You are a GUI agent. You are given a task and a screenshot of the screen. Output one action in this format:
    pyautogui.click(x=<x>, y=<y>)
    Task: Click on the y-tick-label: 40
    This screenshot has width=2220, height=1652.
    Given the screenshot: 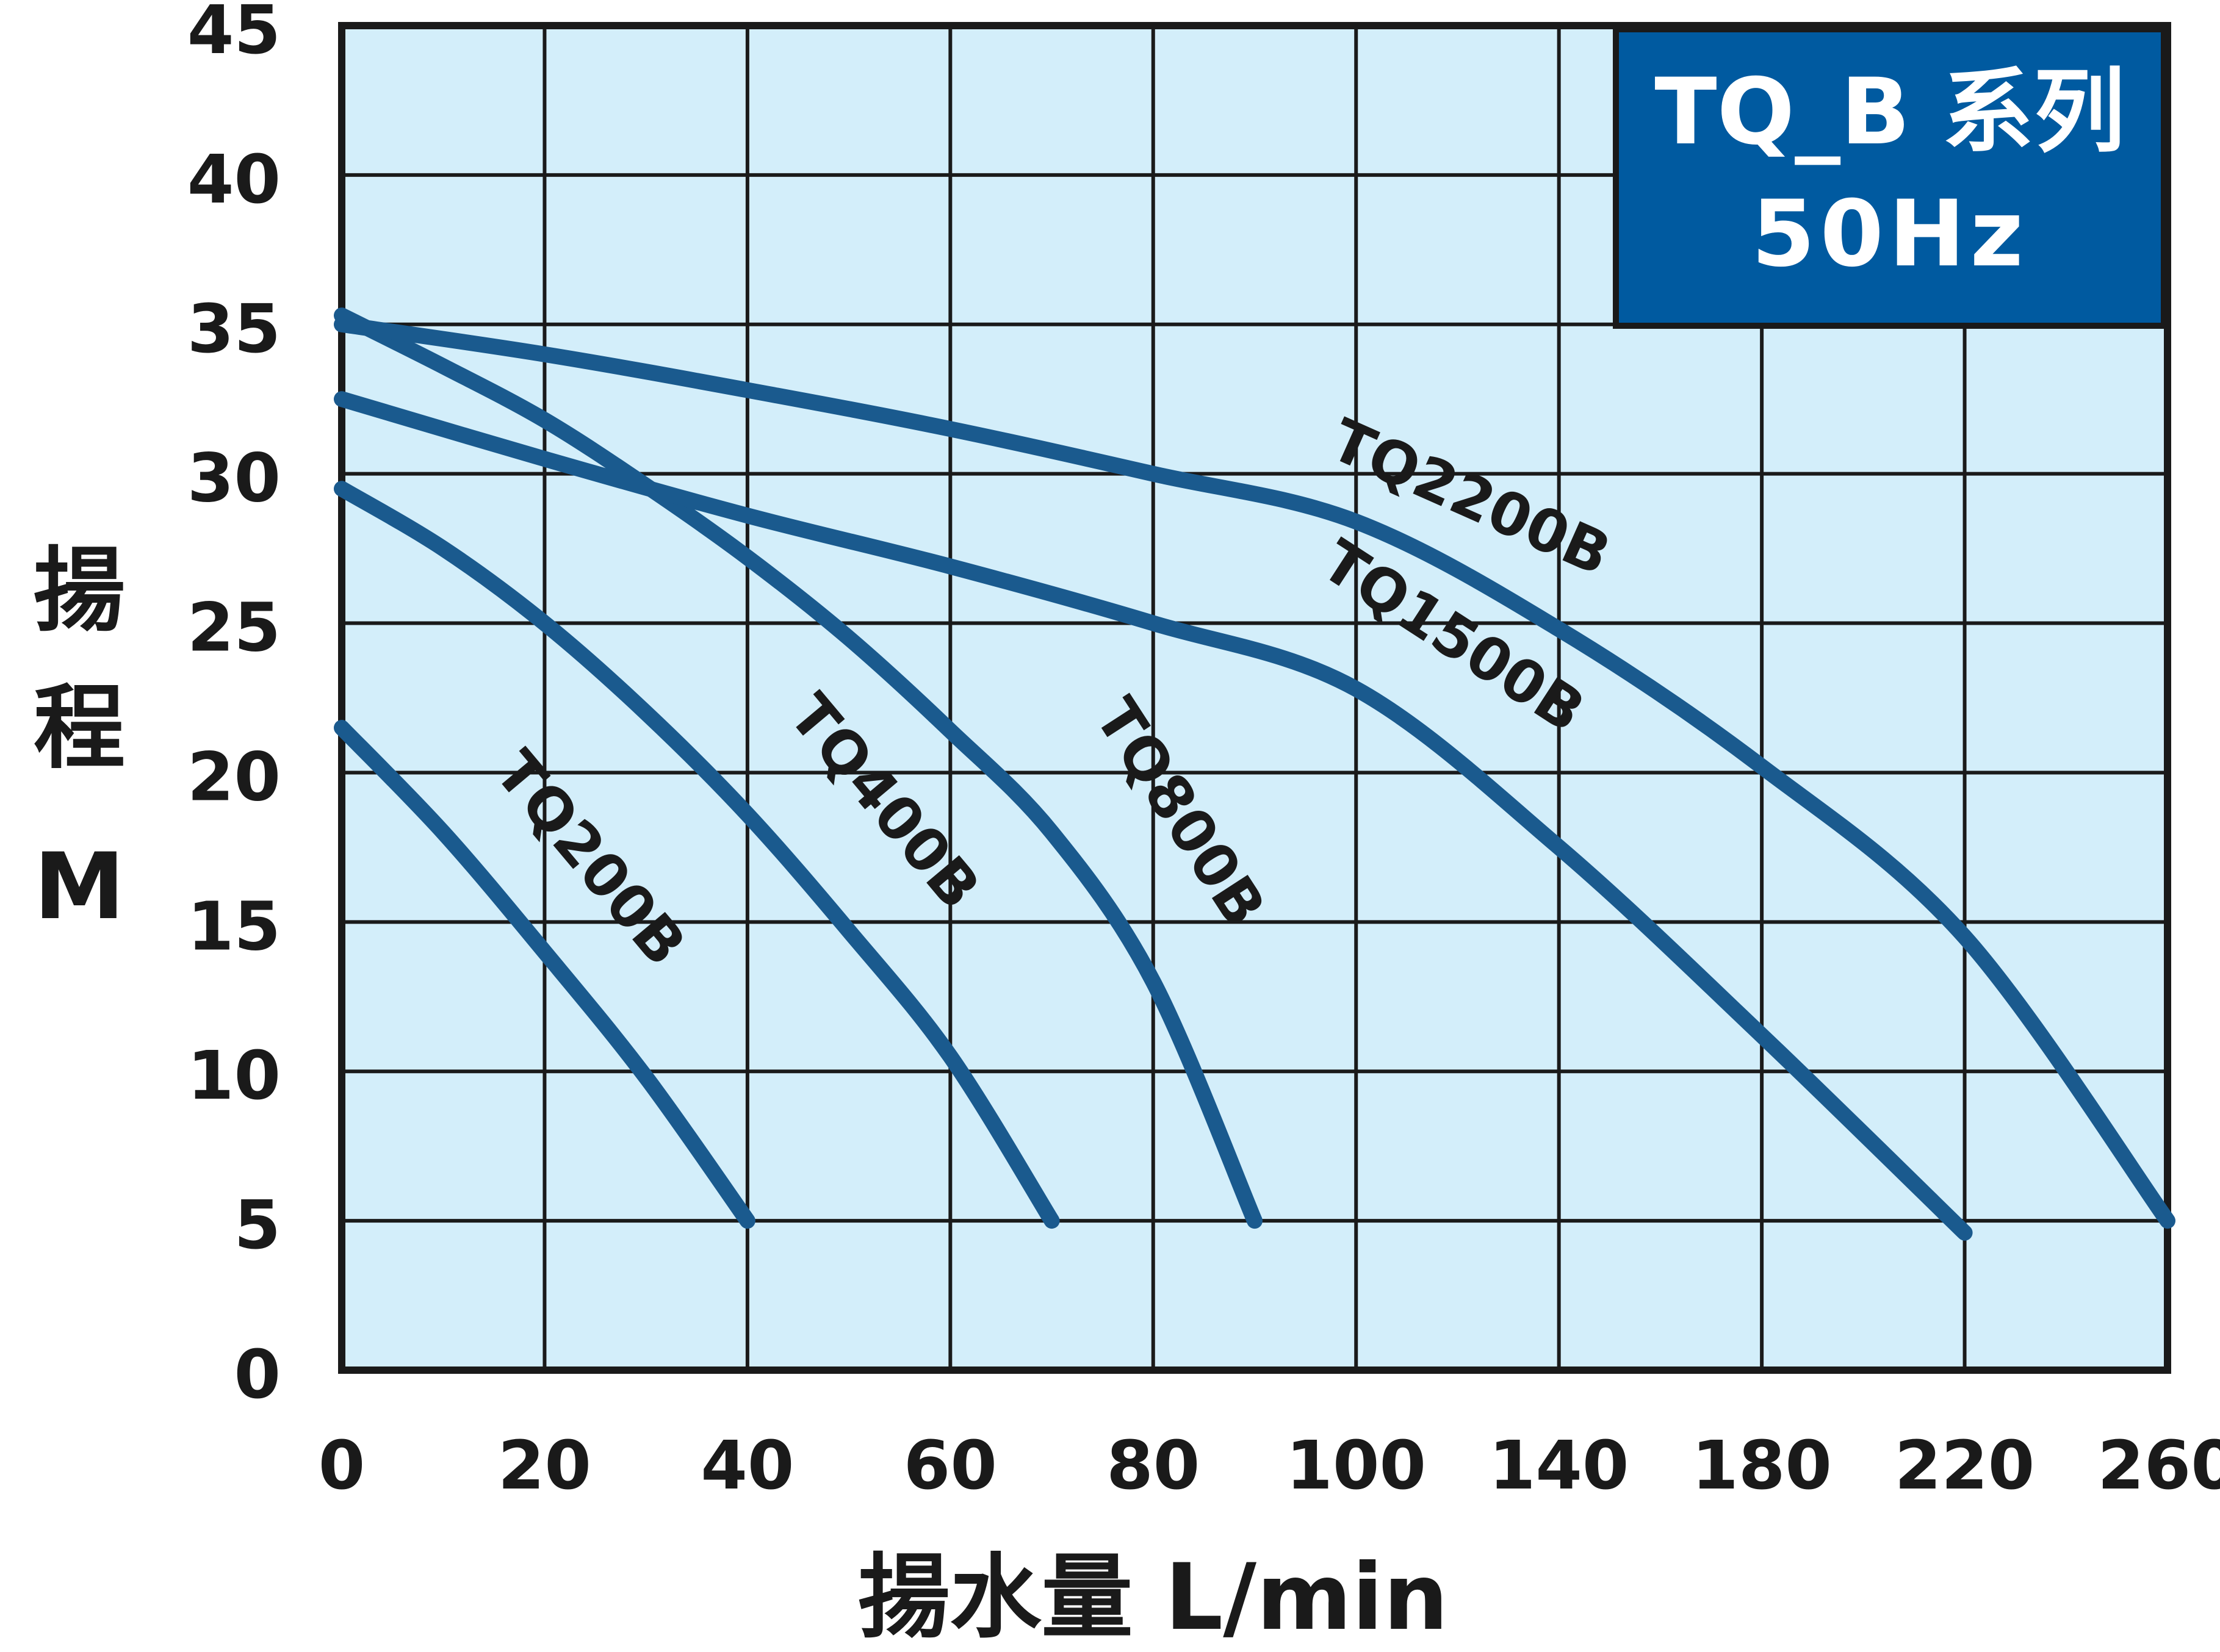 What is the action you would take?
    pyautogui.click(x=234, y=179)
    